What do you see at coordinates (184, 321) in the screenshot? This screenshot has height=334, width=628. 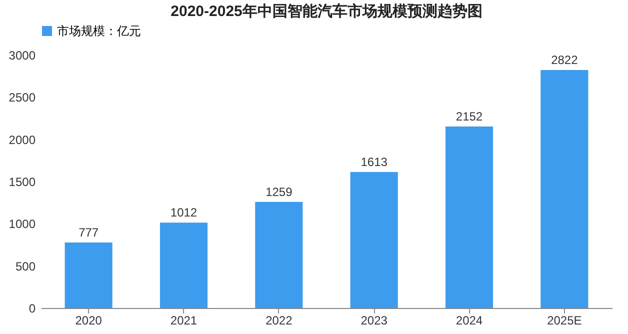 I see `x-tick-label: 2021` at bounding box center [184, 321].